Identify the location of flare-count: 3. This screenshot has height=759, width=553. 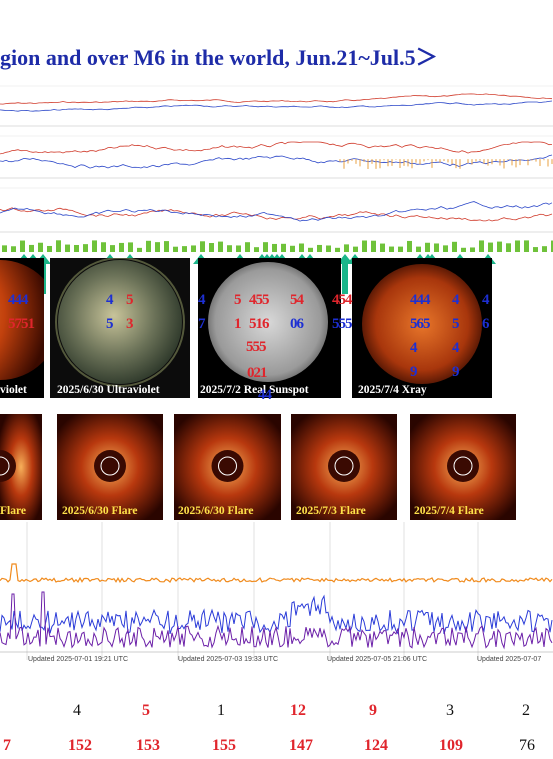
(450, 710).